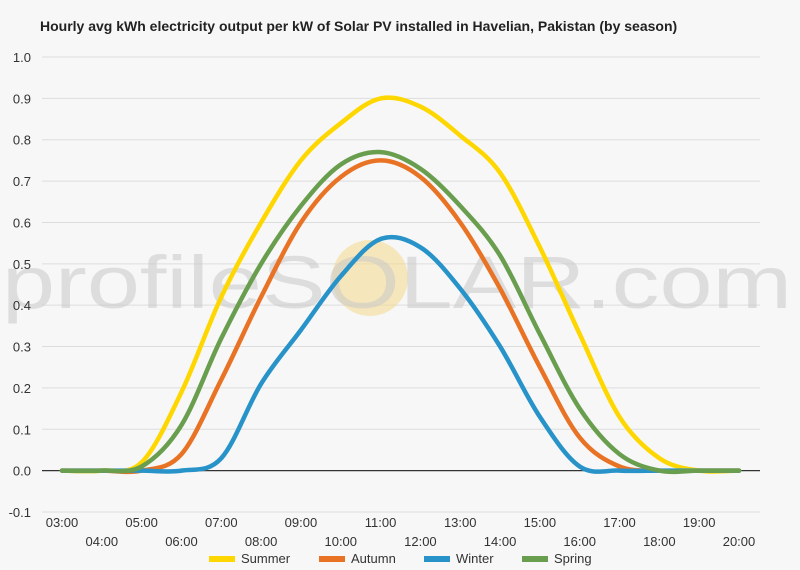 The width and height of the screenshot is (800, 570). I want to click on legend-item-summer: Summer, so click(250, 558).